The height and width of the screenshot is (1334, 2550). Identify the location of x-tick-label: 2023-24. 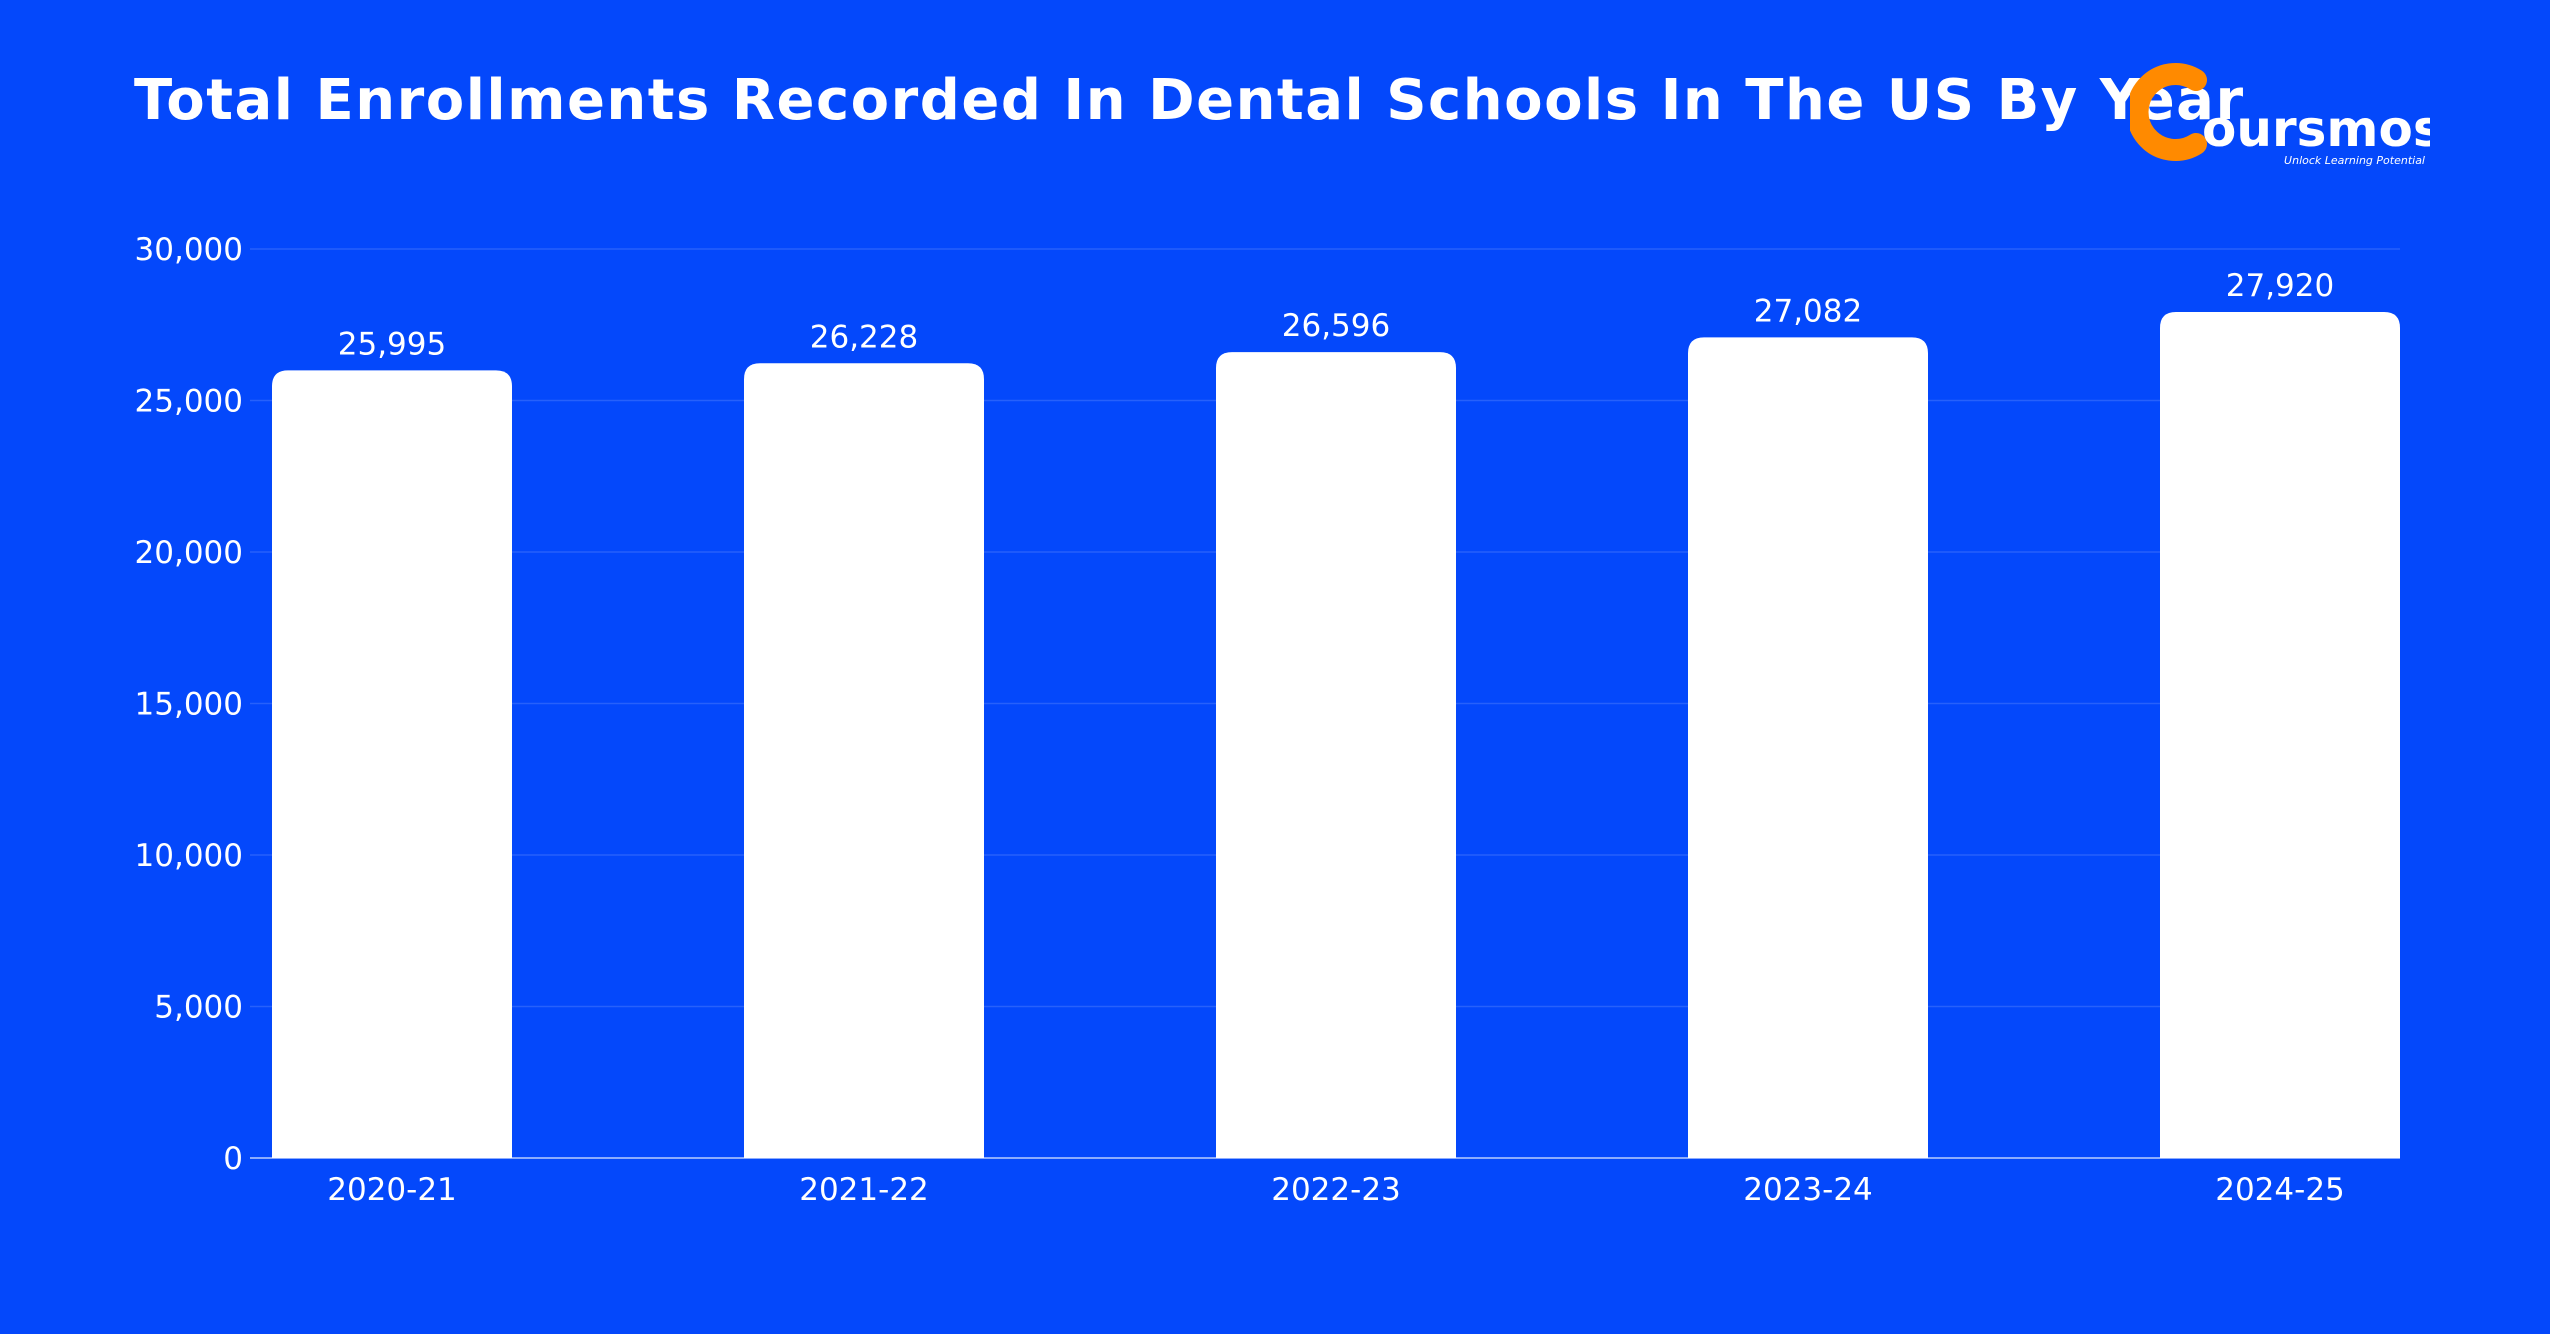
(1808, 1190).